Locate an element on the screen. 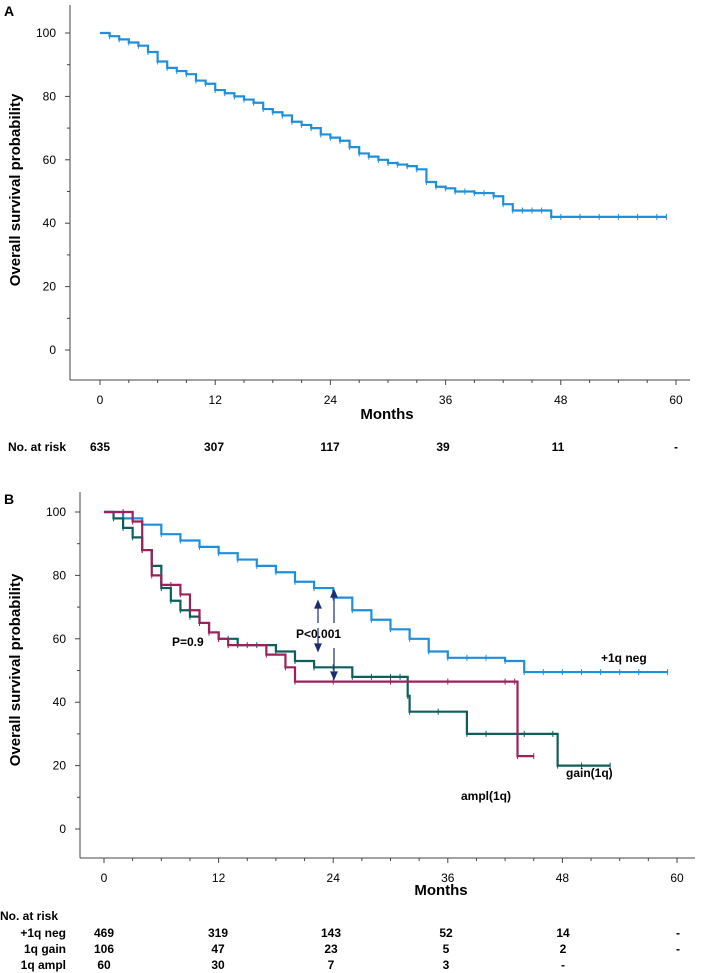 This screenshot has height=973, width=709. risk-value: 117 is located at coordinates (330, 447).